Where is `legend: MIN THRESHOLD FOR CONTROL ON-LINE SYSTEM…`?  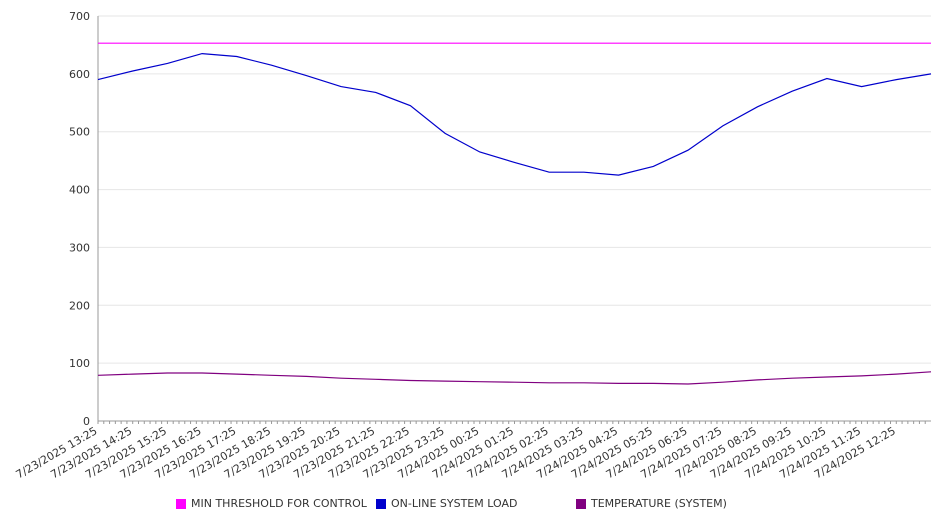
legend: MIN THRESHOLD FOR CONTROL ON-LINE SYSTEM… is located at coordinates (473, 506).